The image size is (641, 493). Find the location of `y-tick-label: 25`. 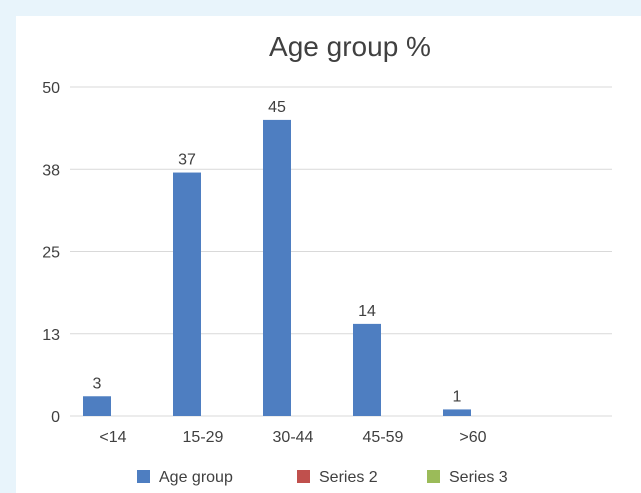

y-tick-label: 25 is located at coordinates (51, 253).